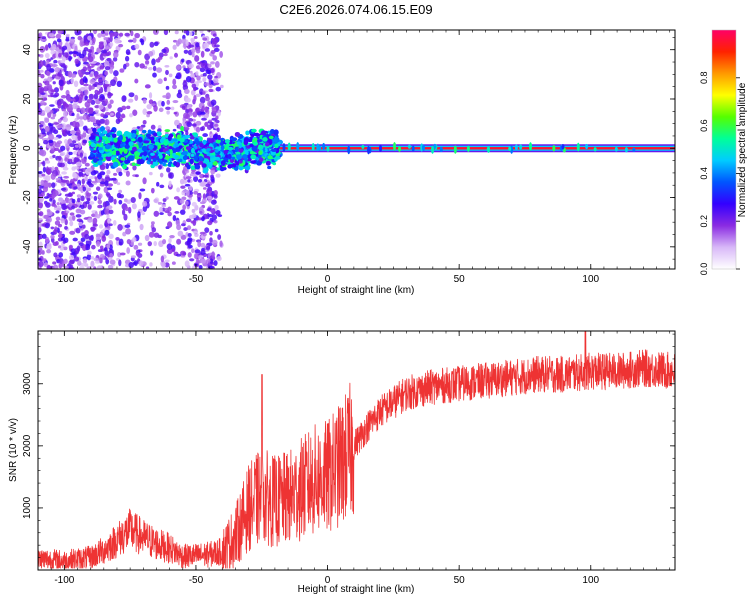 This screenshot has height=600, width=750. Describe the element at coordinates (64, 279) in the screenshot. I see `spectrogram-x-tick-label: -100` at that location.